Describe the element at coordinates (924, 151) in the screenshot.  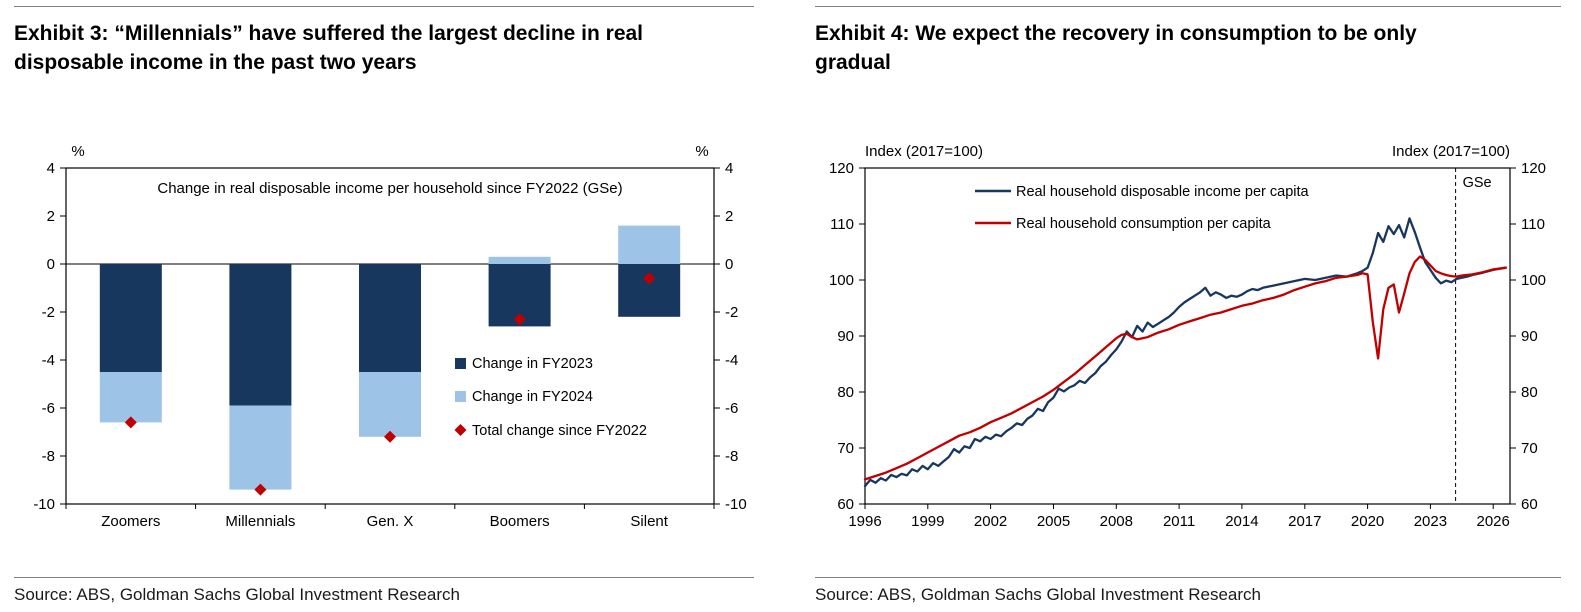
I see `axis-header-left: Index (2017=100)` at that location.